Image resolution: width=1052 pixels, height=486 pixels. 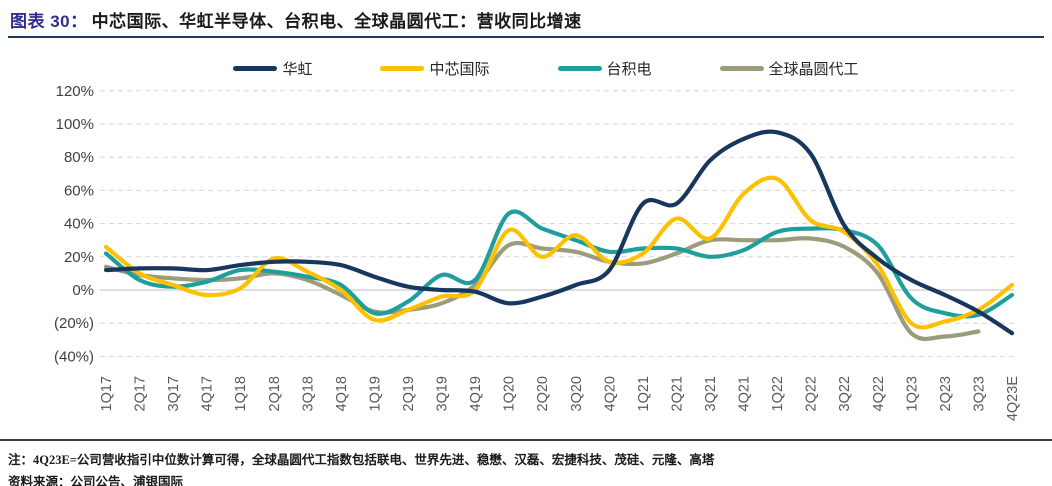 I want to click on x-tick-label: 3Q21, so click(x=711, y=393).